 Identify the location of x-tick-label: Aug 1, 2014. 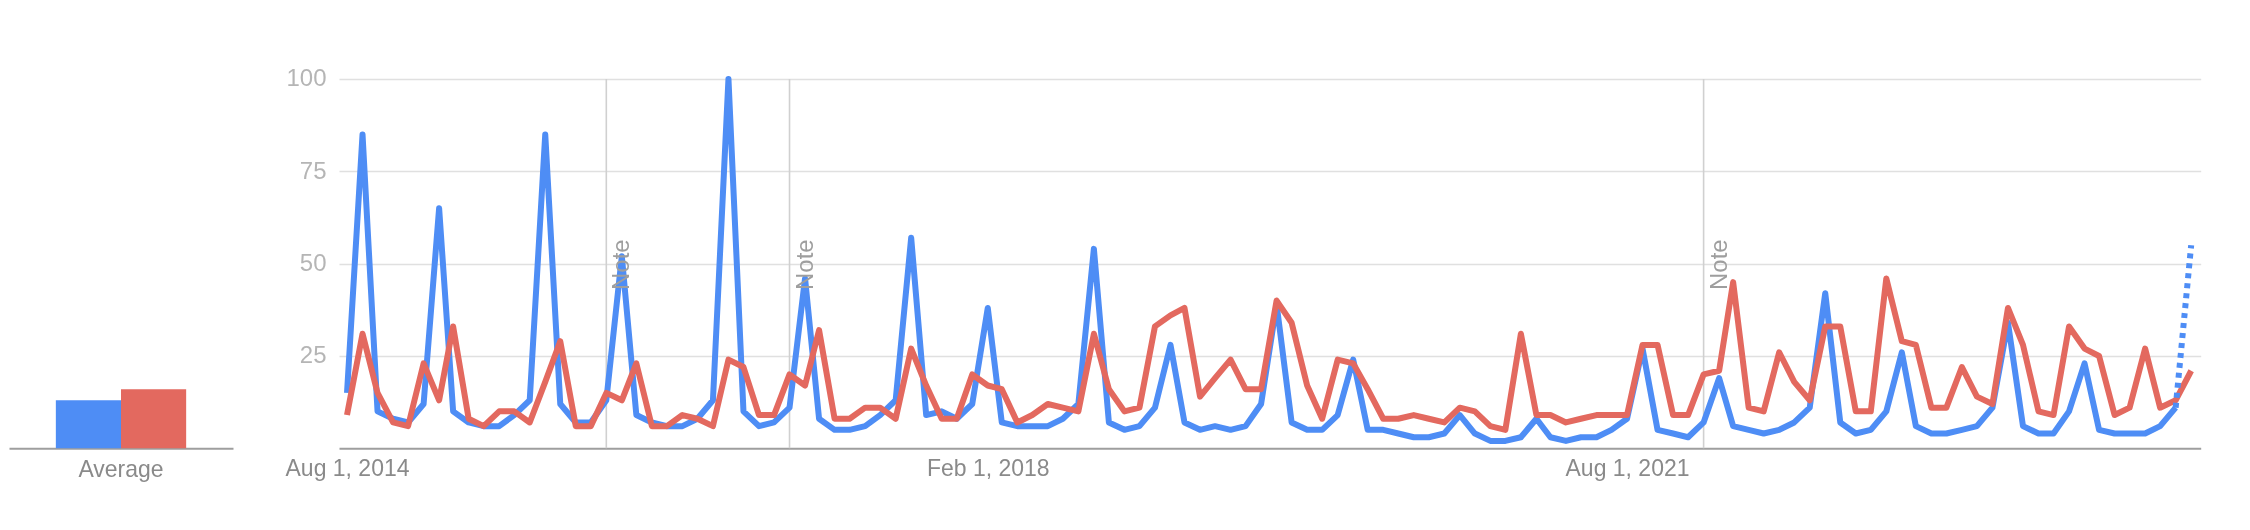
(347, 467).